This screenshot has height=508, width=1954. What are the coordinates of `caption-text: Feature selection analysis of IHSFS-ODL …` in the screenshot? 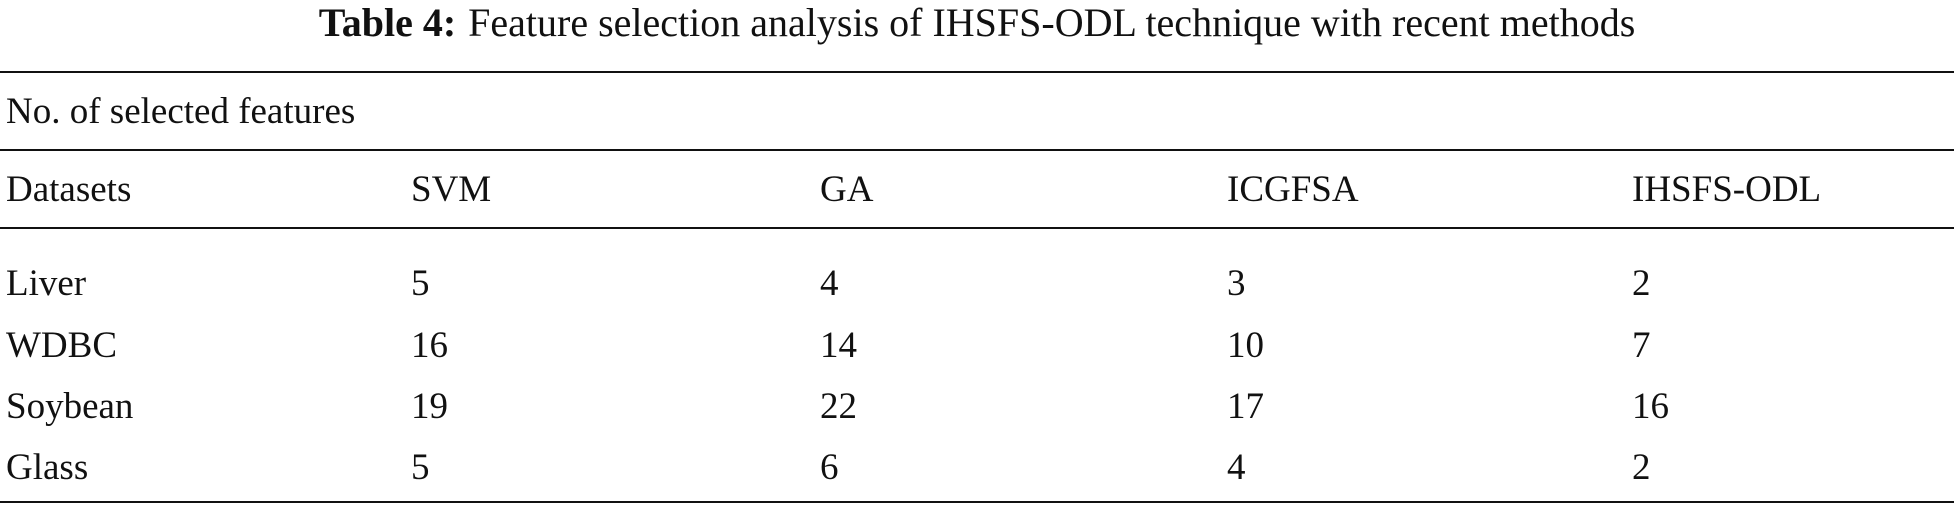 It's located at (1052, 22).